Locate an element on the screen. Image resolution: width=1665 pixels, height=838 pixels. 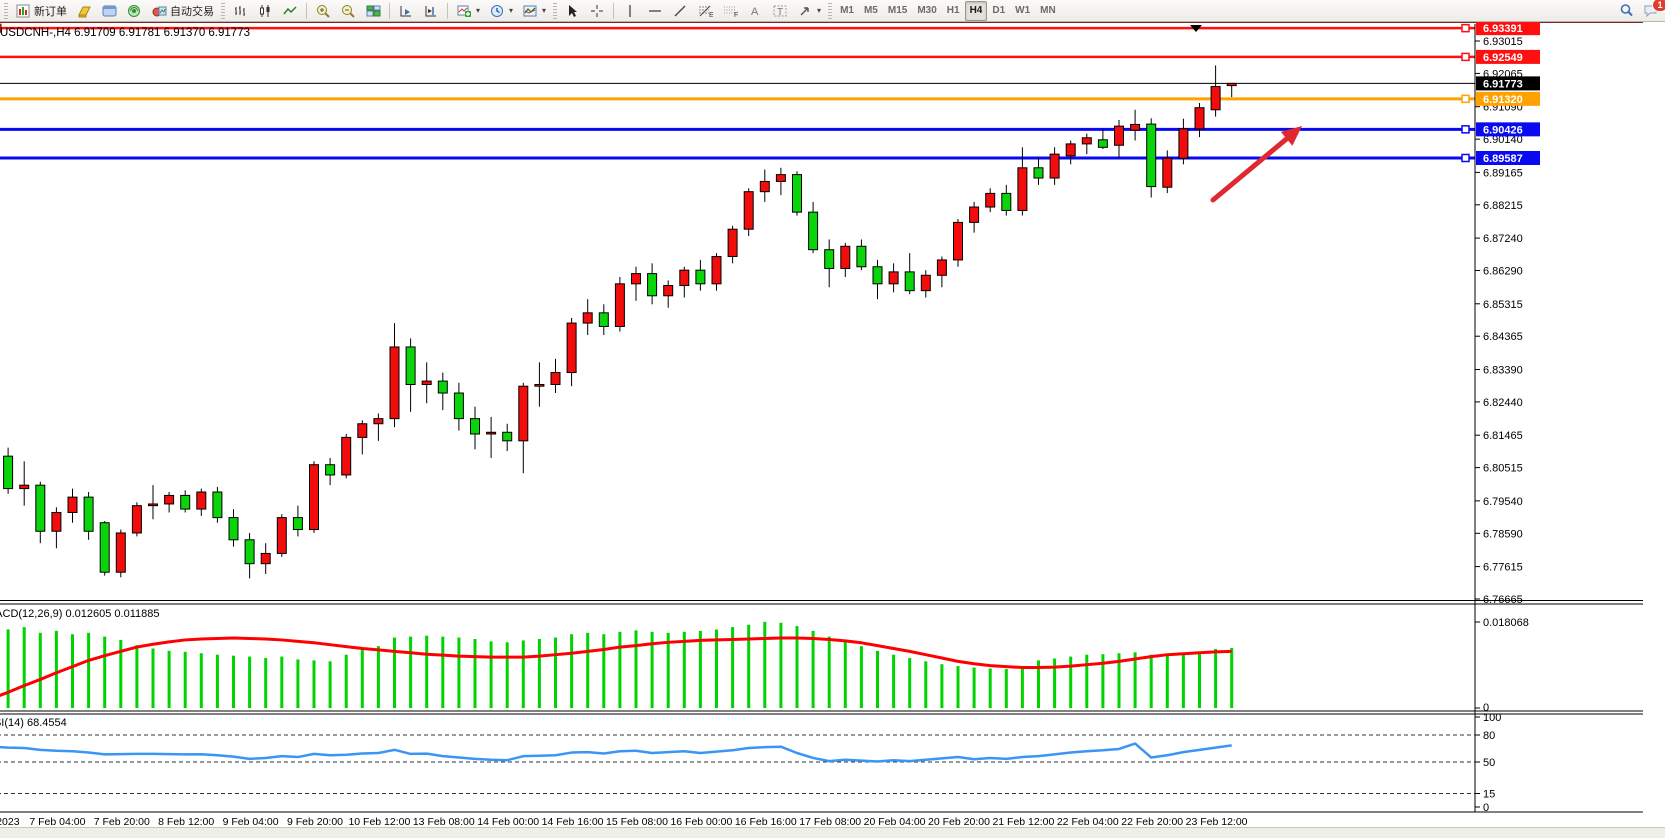
time-axis-label: 16 Feb 00:00 is located at coordinates (701, 822).